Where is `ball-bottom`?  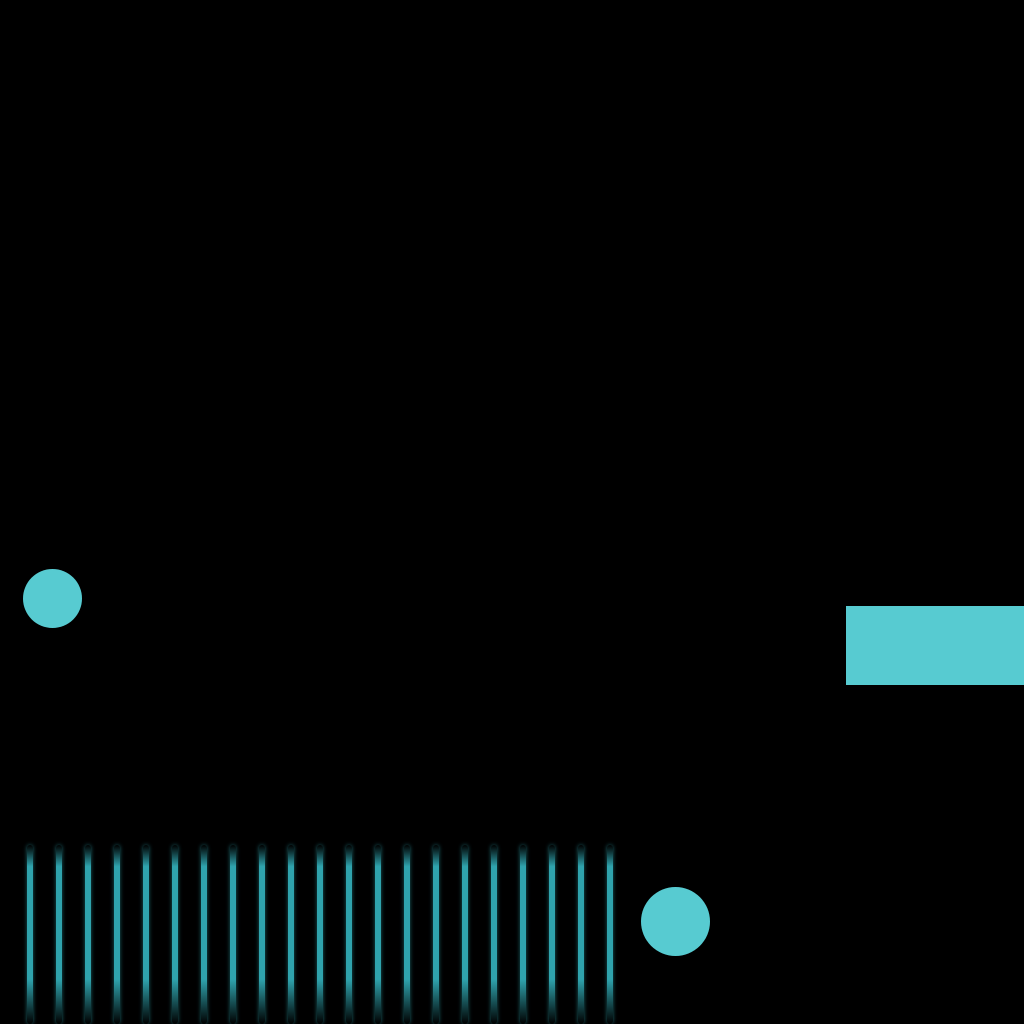
ball-bottom is located at coordinates (675, 921).